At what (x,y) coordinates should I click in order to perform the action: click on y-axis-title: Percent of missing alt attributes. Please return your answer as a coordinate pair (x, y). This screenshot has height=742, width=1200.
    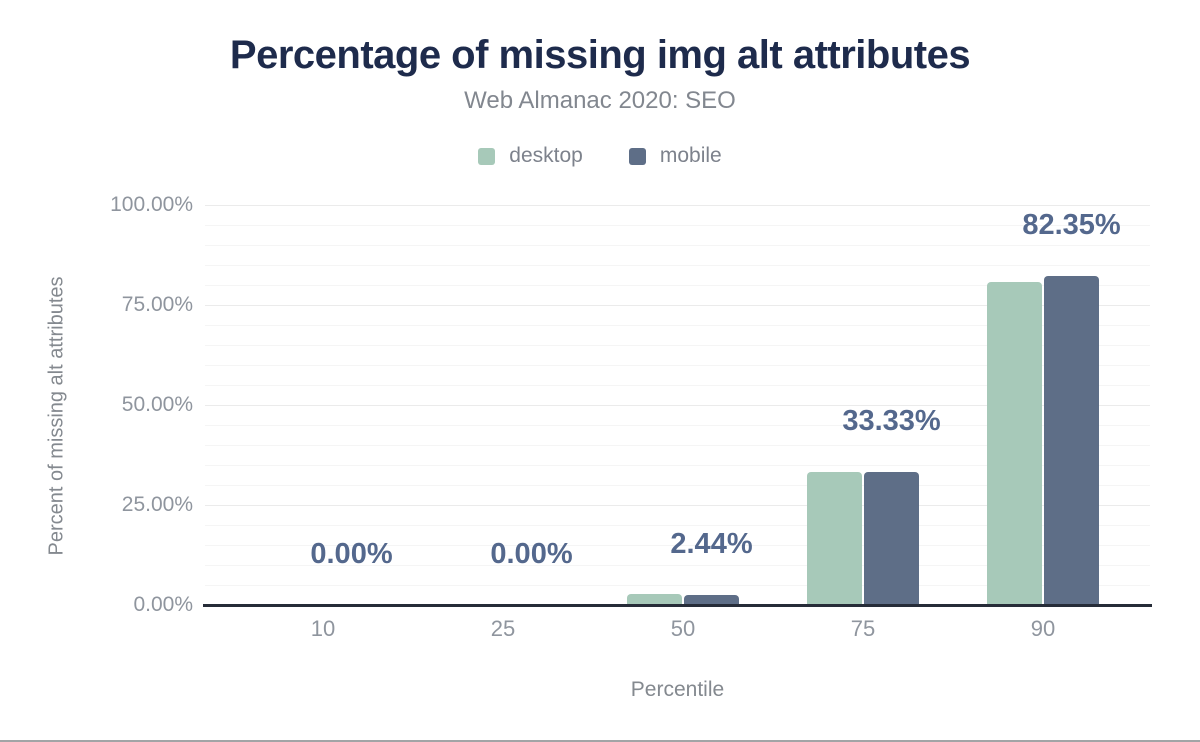
    Looking at the image, I should click on (56, 416).